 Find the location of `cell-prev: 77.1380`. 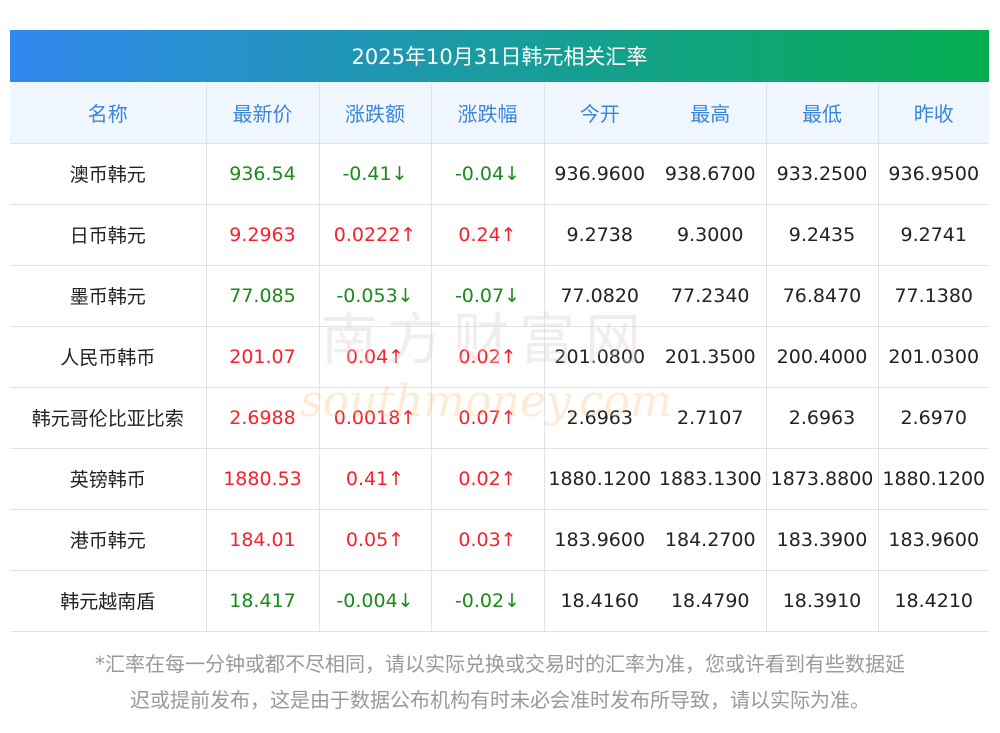

cell-prev: 77.1380 is located at coordinates (933, 296).